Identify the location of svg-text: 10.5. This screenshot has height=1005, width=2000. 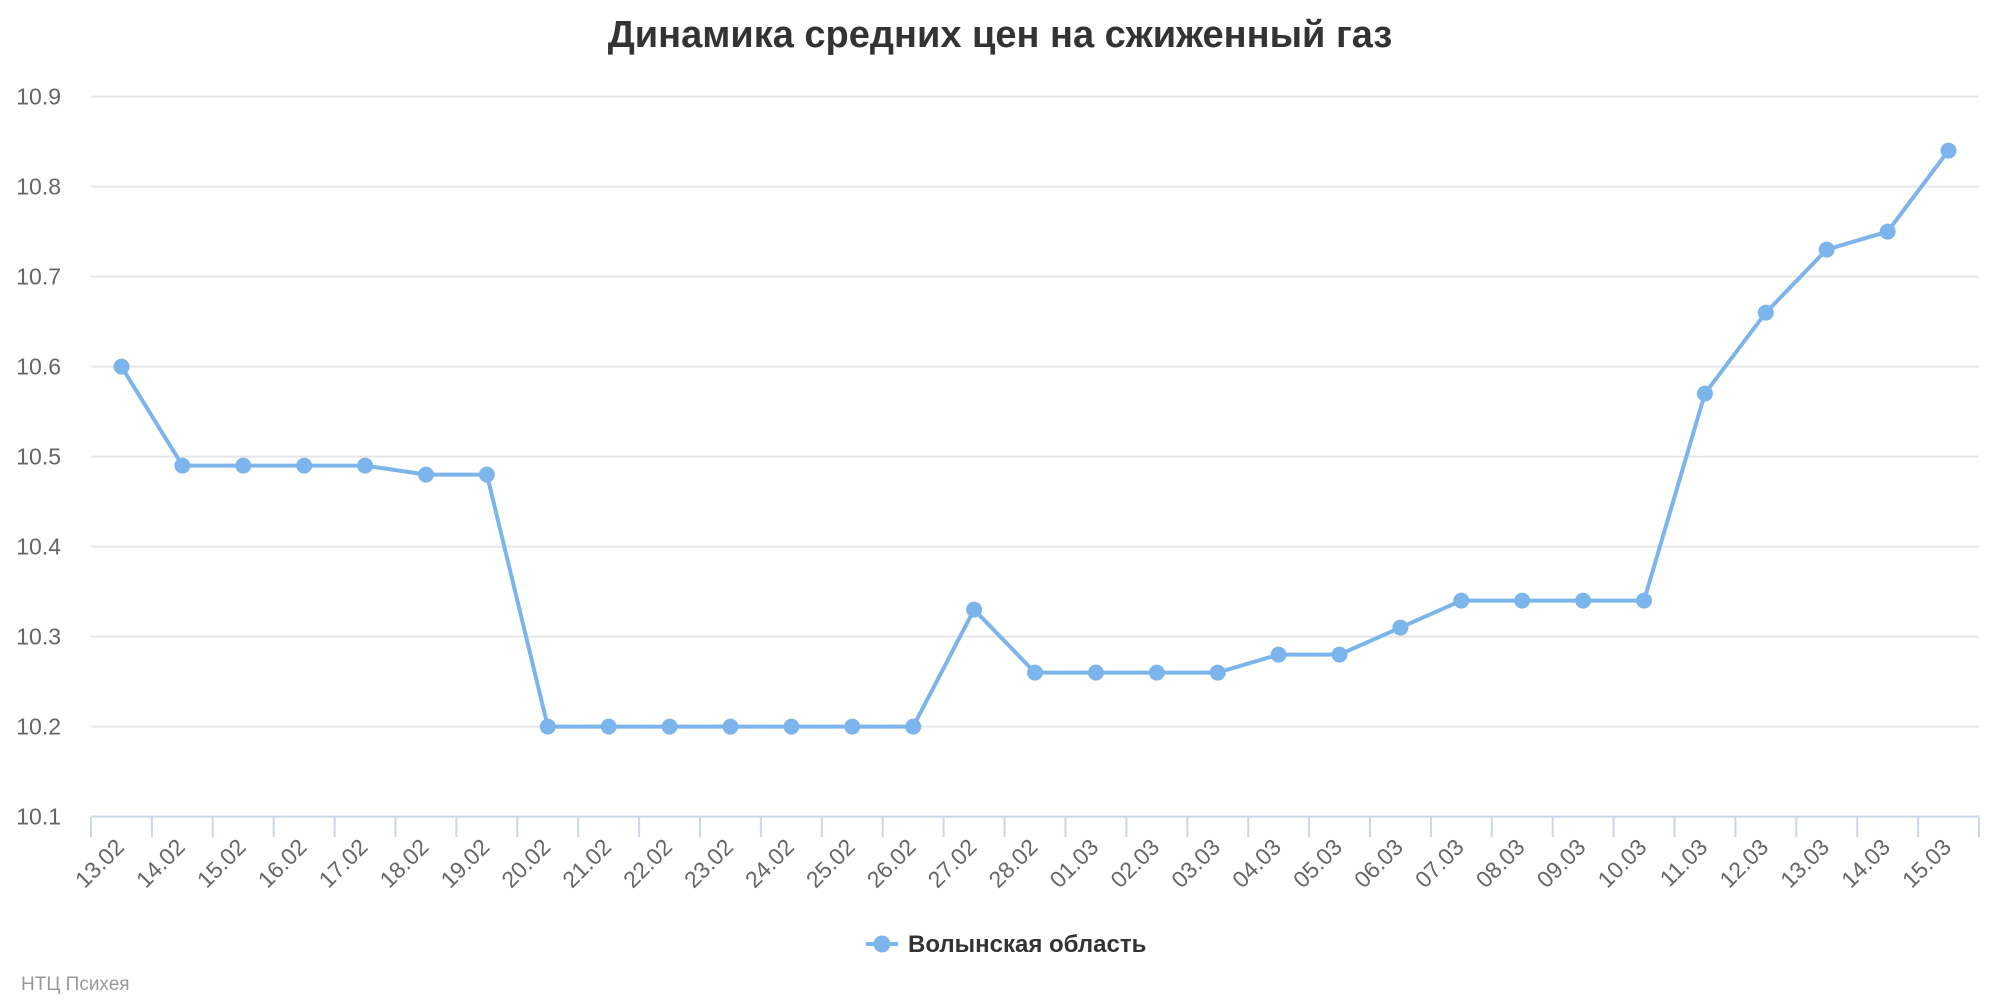
(38, 457).